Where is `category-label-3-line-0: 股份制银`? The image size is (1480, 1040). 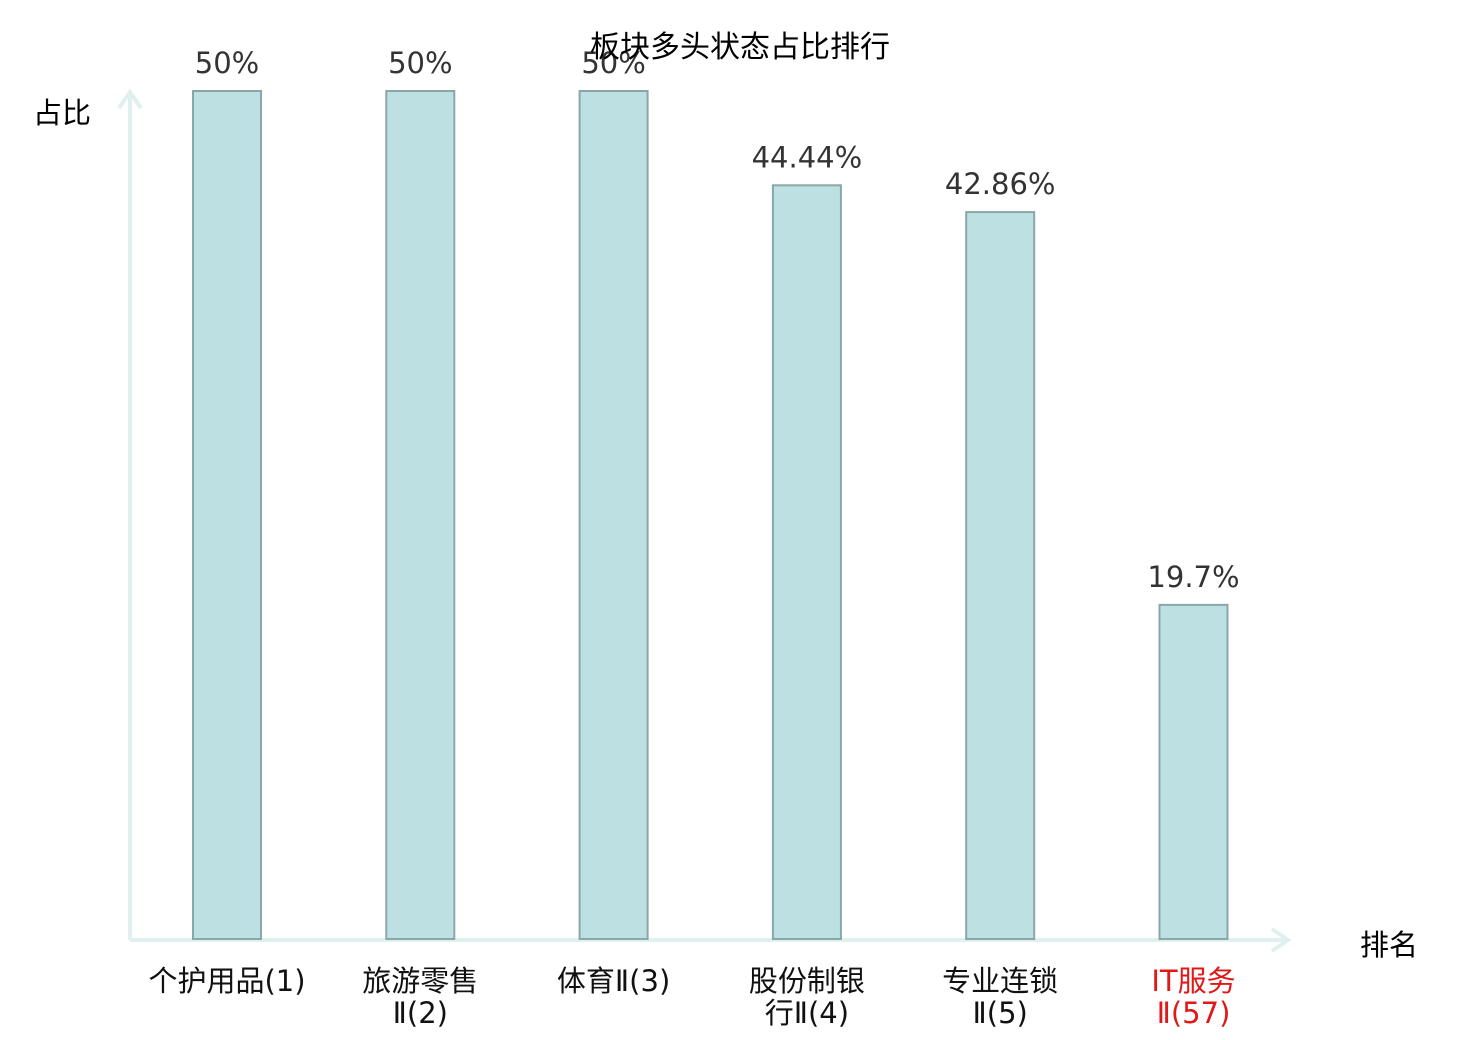
category-label-3-line-0: 股份制银 is located at coordinates (806, 981).